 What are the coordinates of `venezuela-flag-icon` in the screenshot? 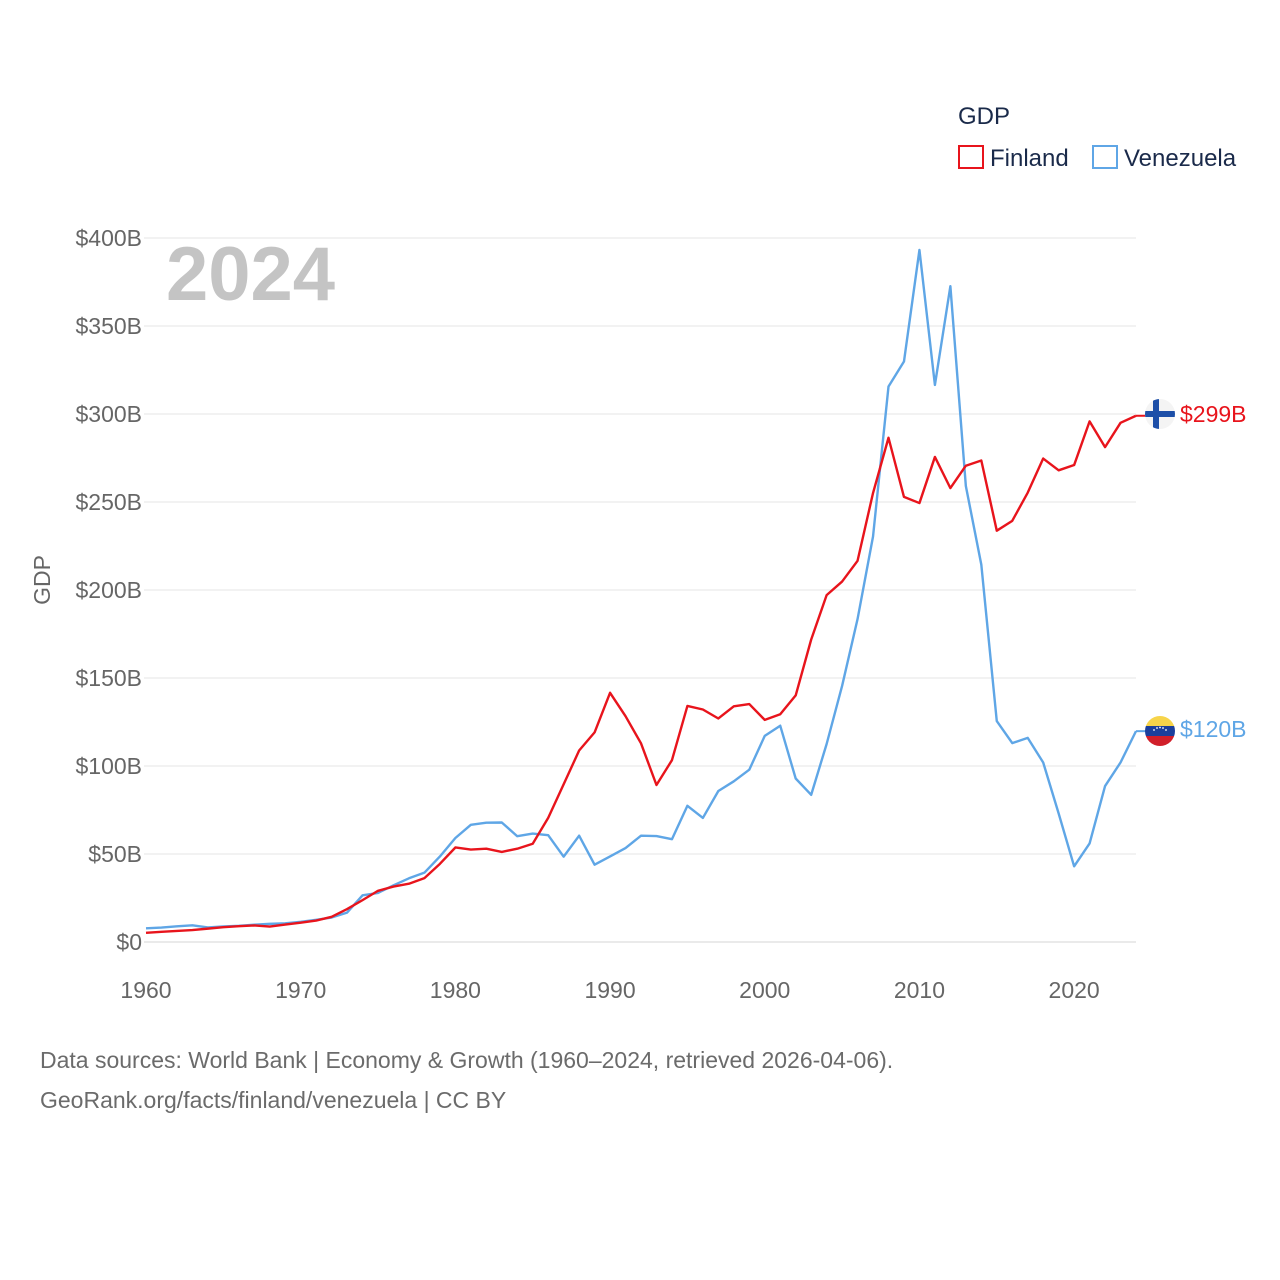 It's located at (1160, 731).